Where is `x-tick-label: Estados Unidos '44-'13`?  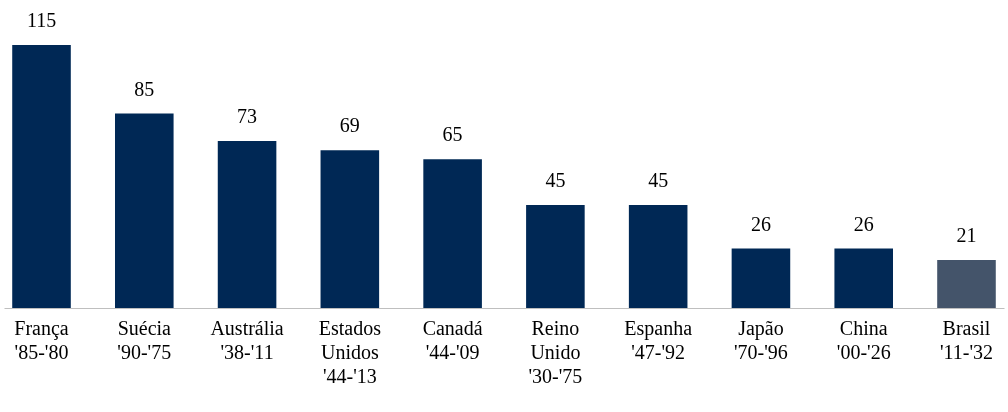
x-tick-label: Estados Unidos '44-'13 is located at coordinates (350, 351).